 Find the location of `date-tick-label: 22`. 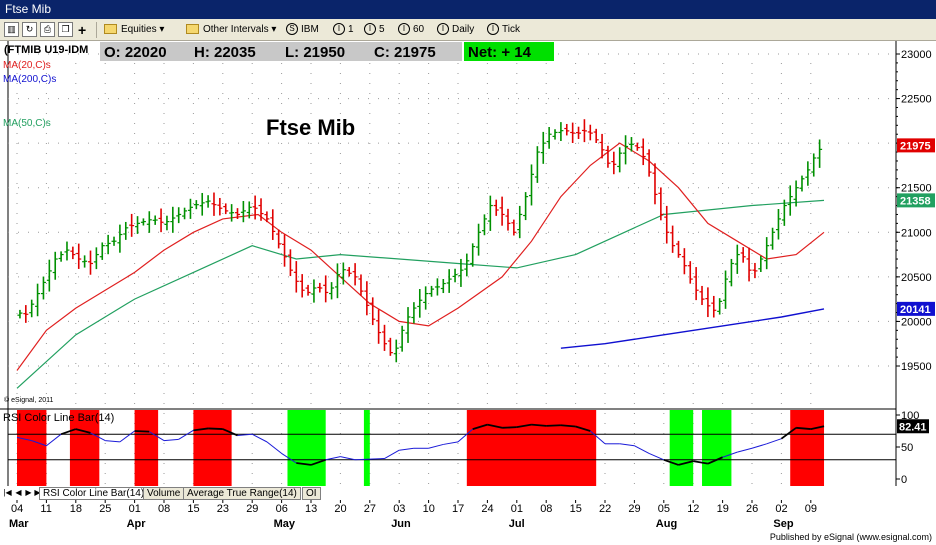

date-tick-label: 22 is located at coordinates (605, 509).